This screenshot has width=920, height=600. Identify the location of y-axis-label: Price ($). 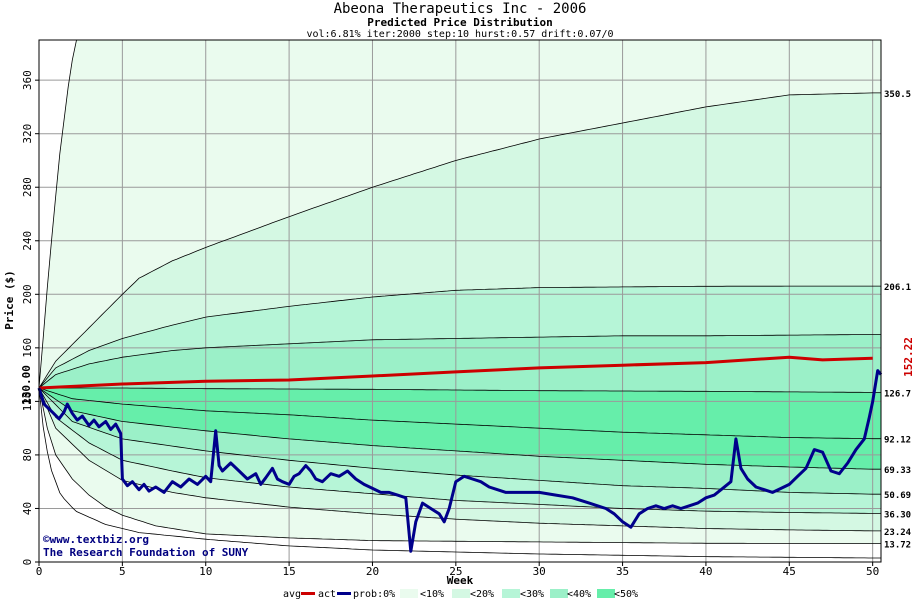
(9, 300).